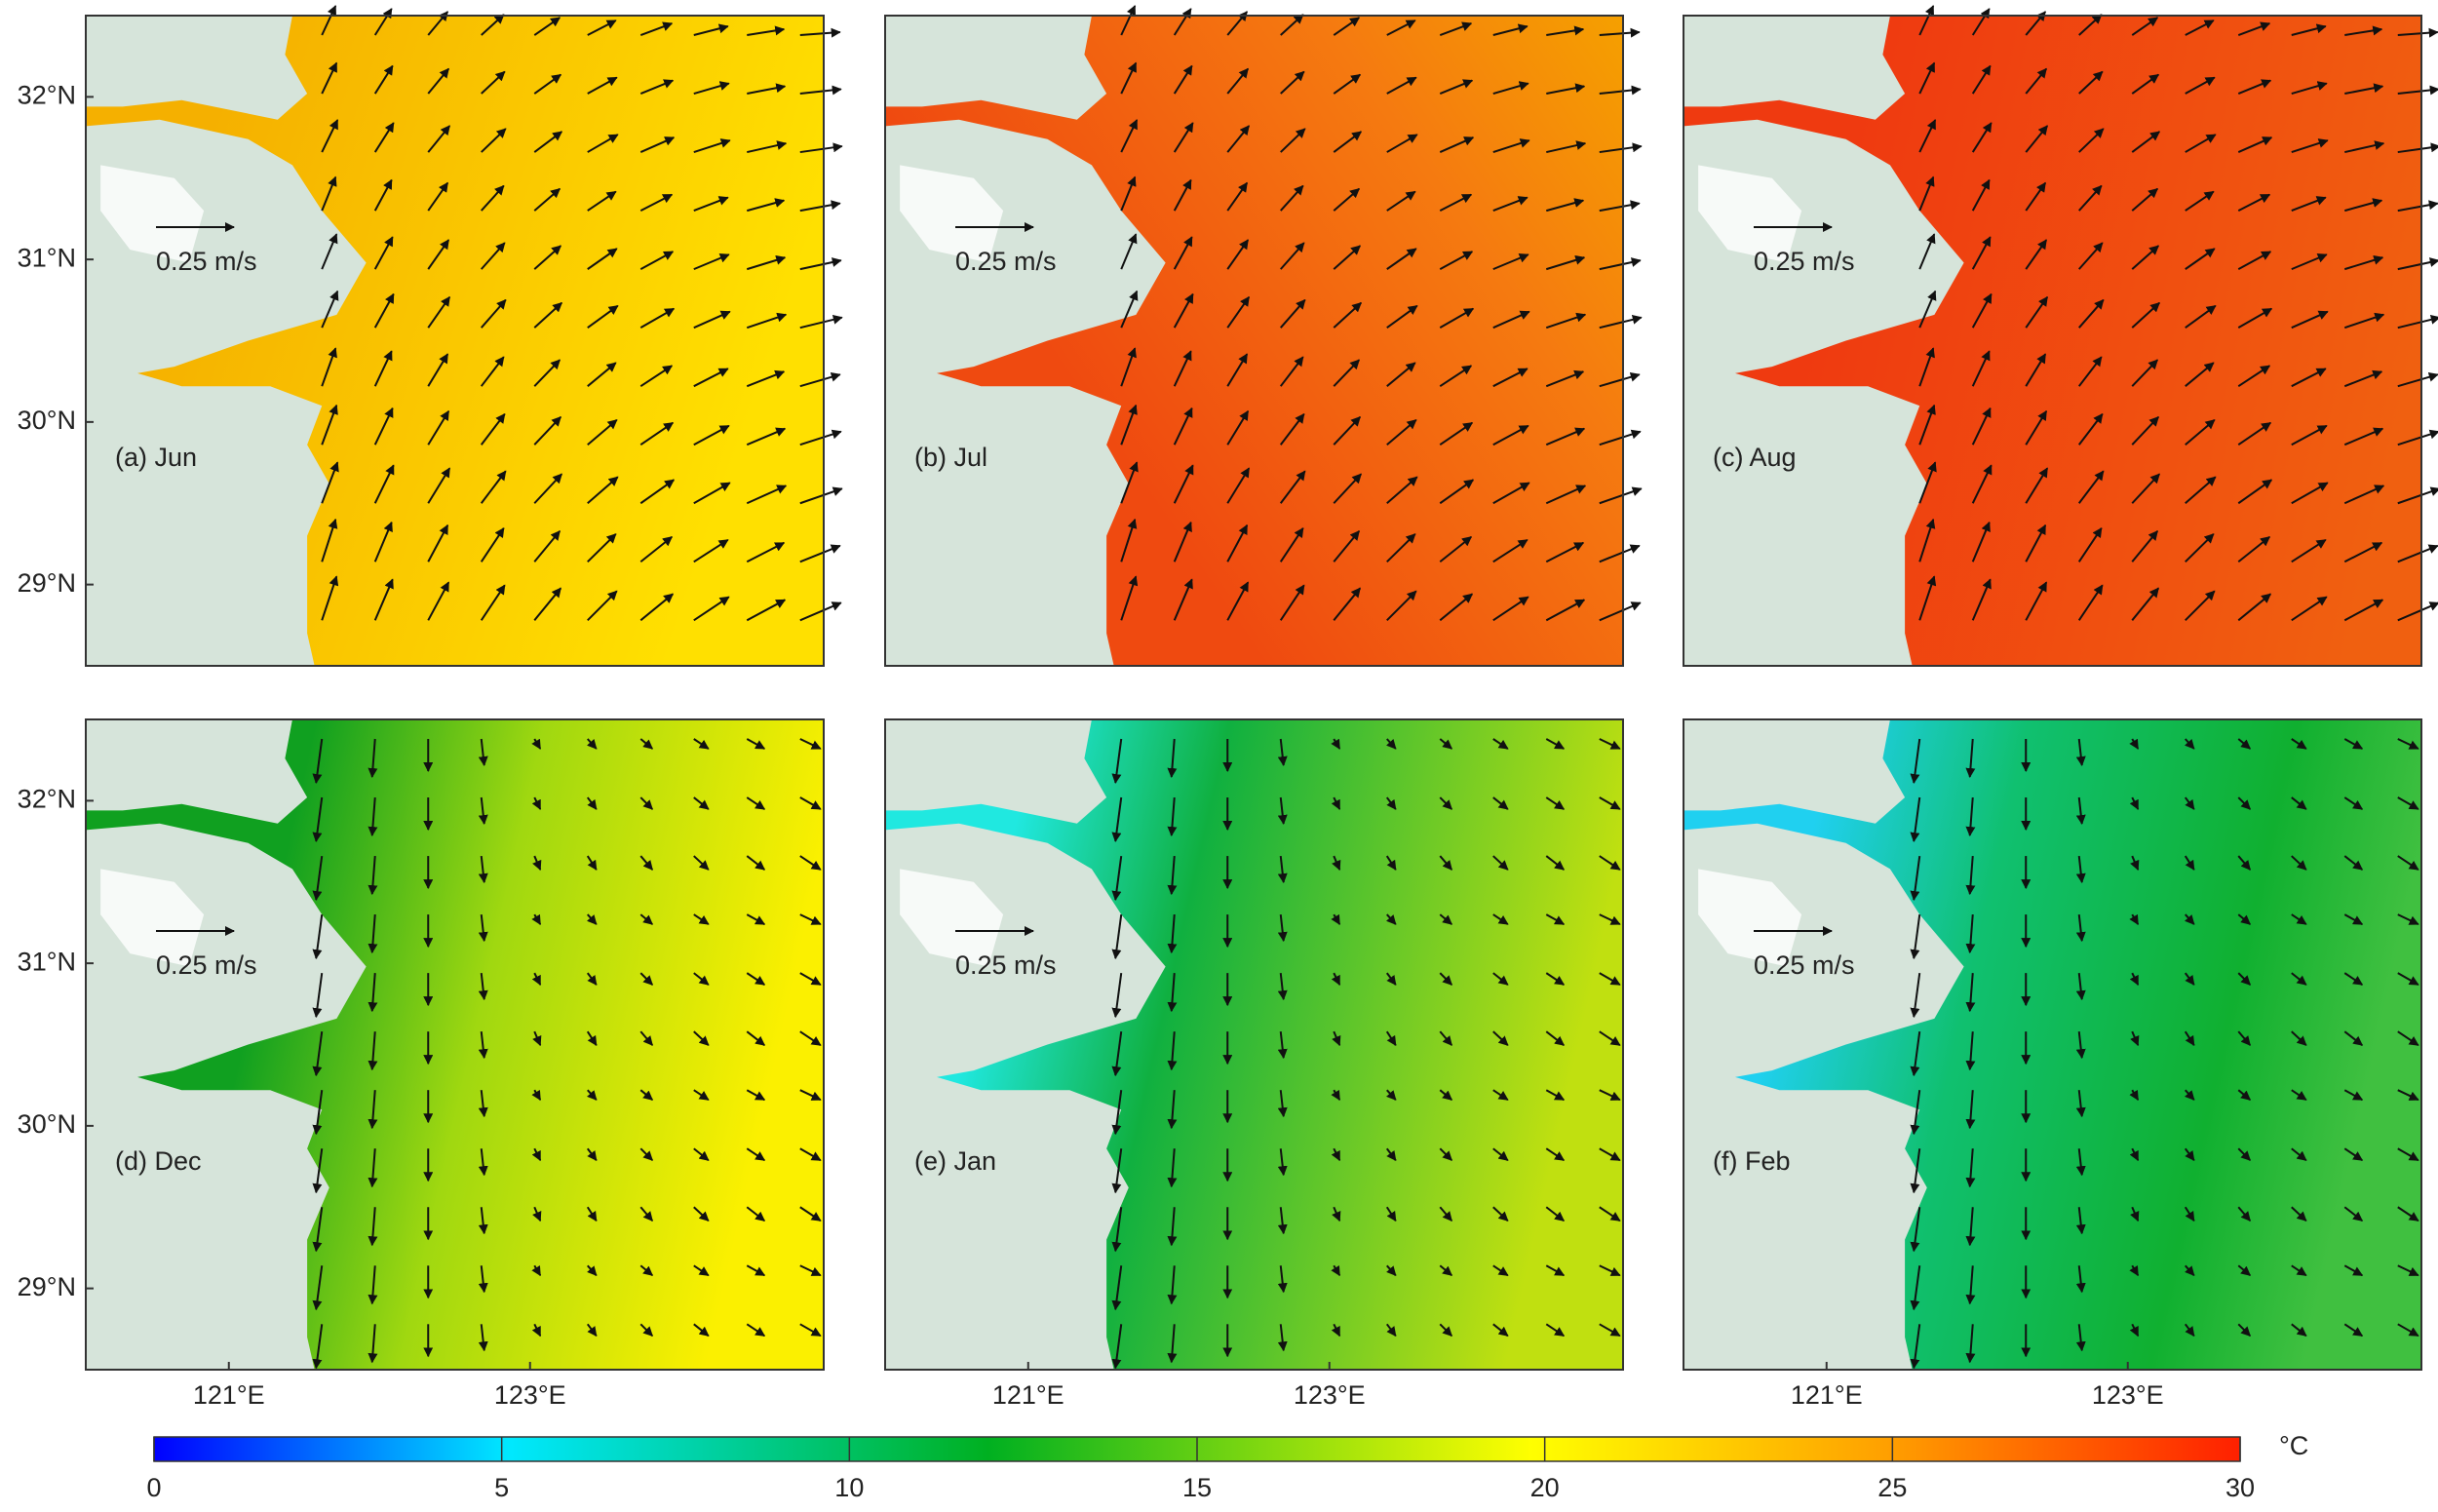 Image resolution: width=2438 pixels, height=1512 pixels. I want to click on panel-label: (b) Jul, so click(950, 457).